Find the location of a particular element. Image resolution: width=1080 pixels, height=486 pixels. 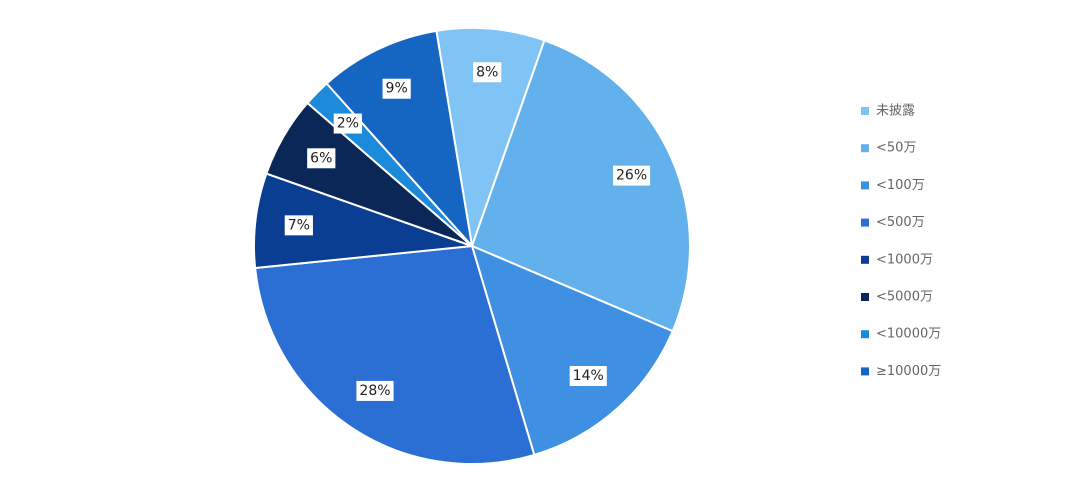

value-label: 2% is located at coordinates (348, 124).